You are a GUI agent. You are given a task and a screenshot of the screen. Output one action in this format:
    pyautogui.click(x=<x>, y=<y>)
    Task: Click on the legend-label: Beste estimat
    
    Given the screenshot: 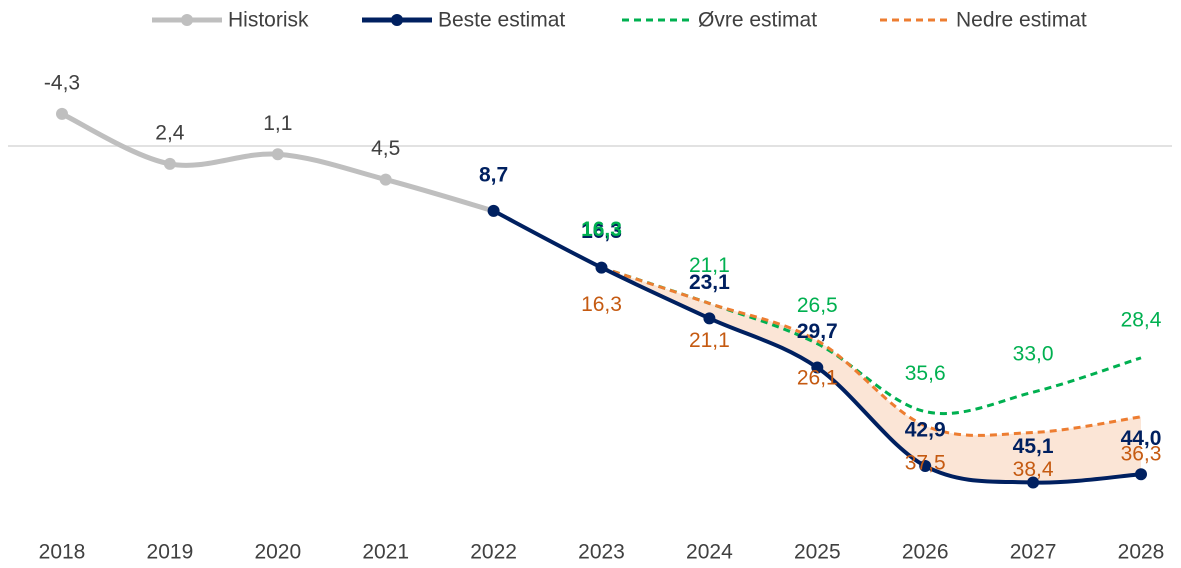 What is the action you would take?
    pyautogui.click(x=501, y=20)
    